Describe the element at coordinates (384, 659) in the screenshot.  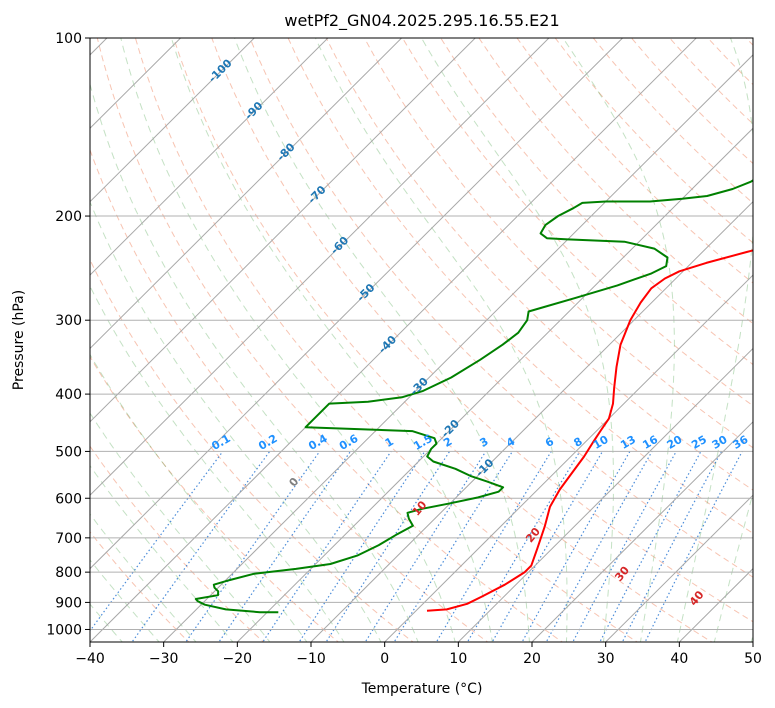
I see `x-tick-label: 0` at that location.